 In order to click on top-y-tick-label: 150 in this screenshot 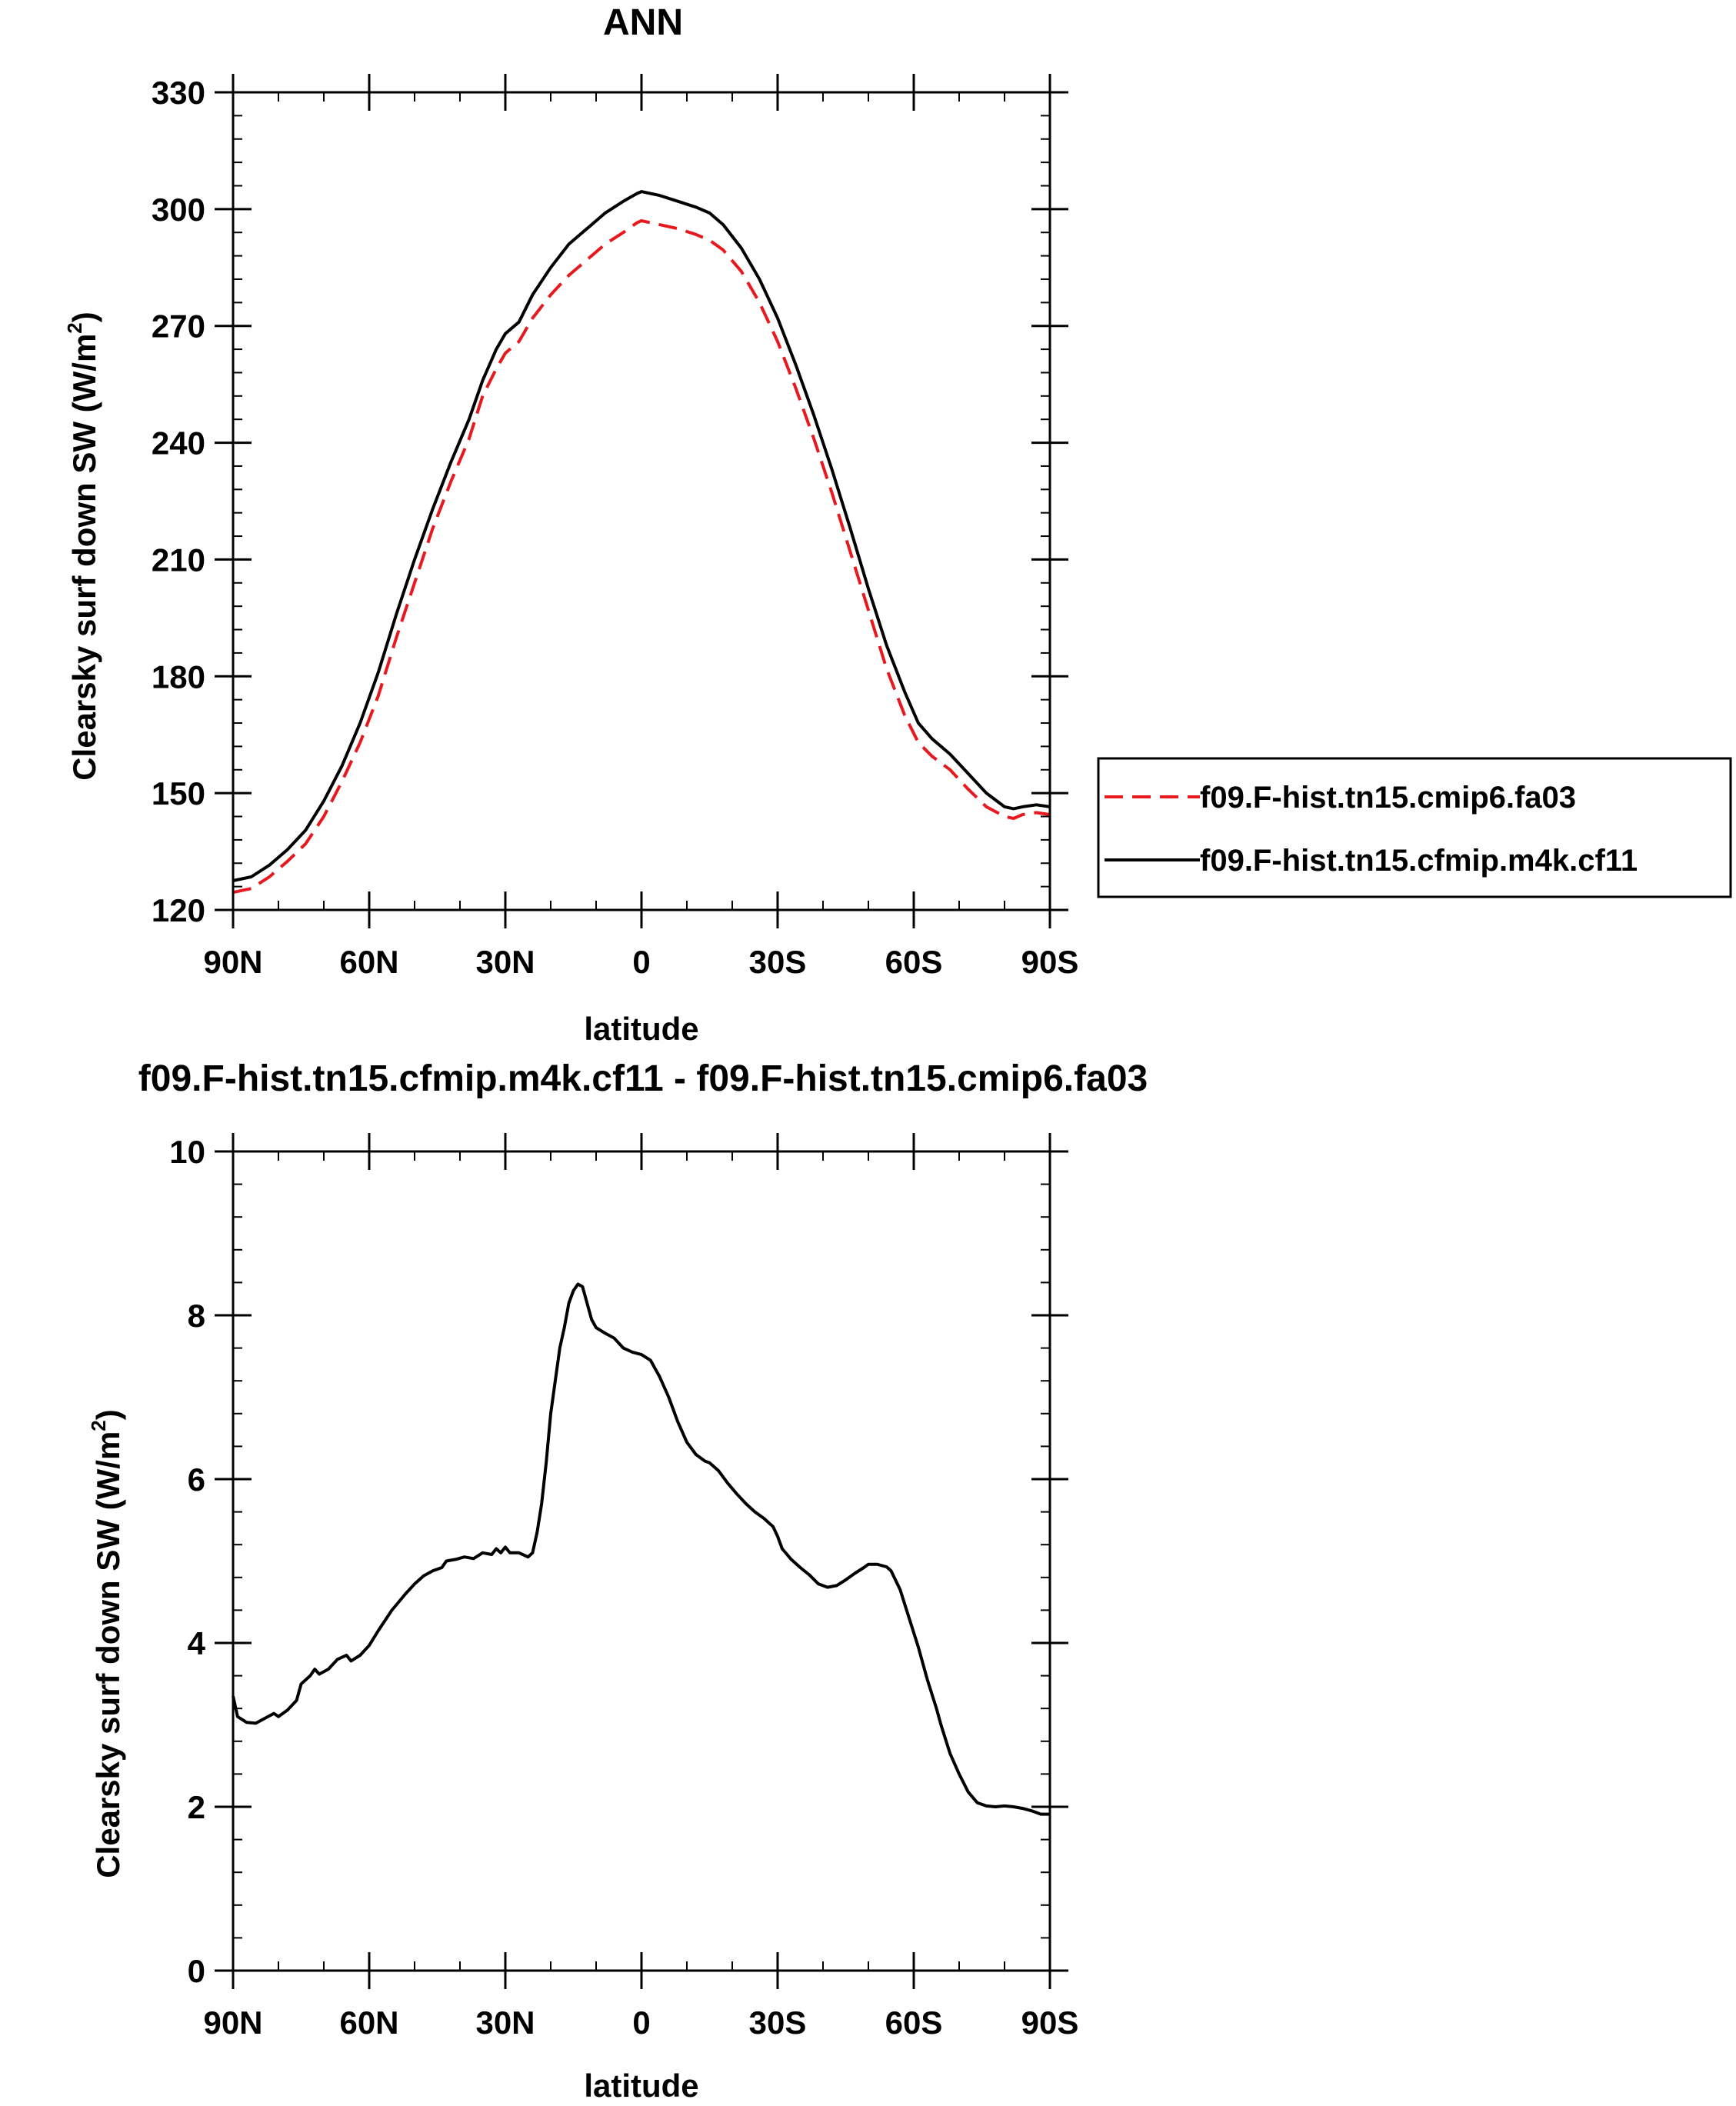, I will do `click(178, 793)`.